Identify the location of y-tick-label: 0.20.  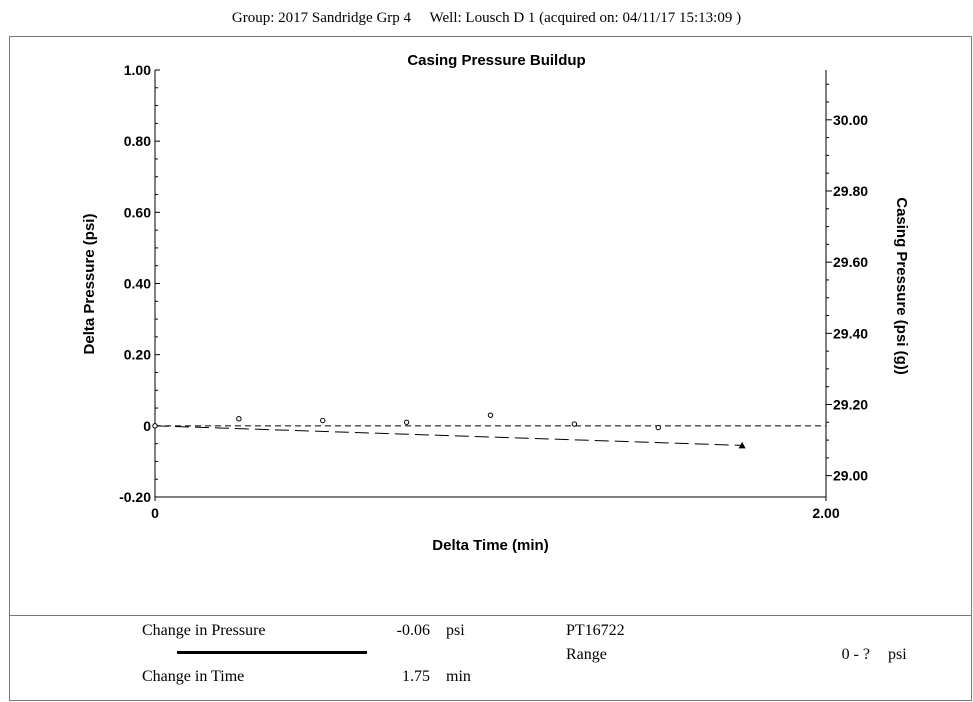
(137, 355).